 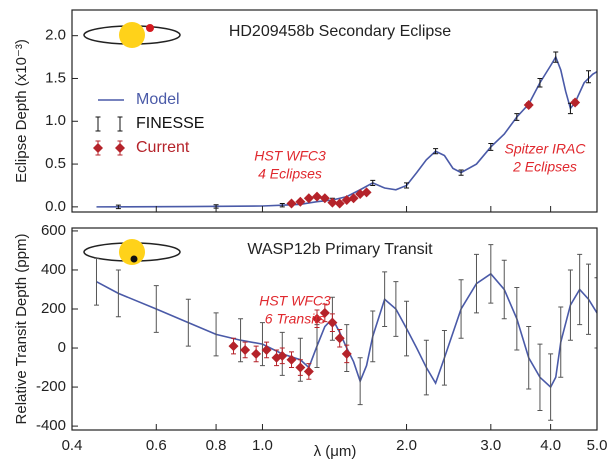 What do you see at coordinates (53, 308) in the screenshot?
I see `y-tick-label: 200` at bounding box center [53, 308].